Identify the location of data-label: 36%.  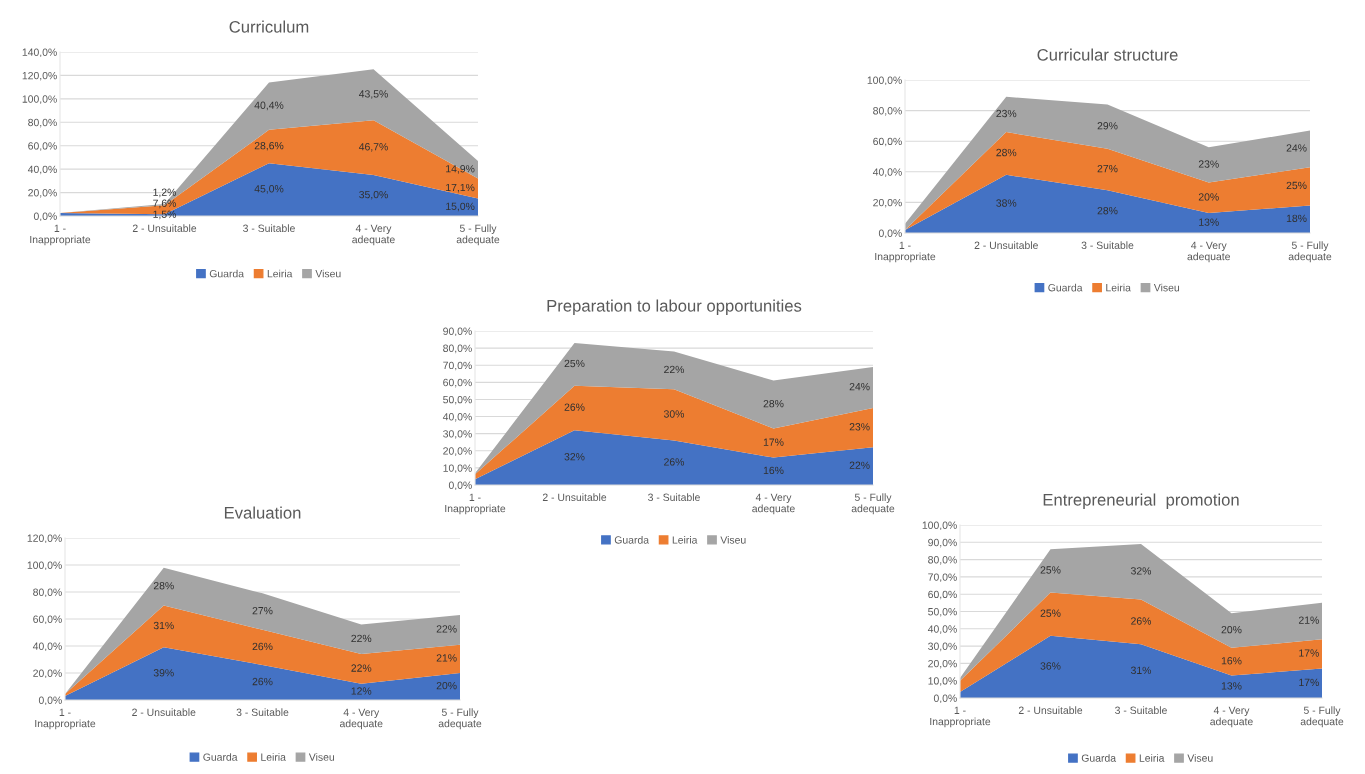
(1050, 666).